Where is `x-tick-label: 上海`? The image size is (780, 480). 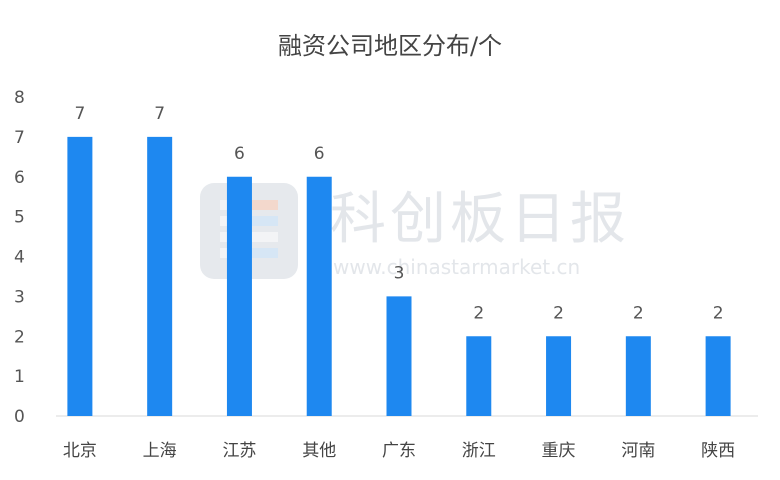
x-tick-label: 上海 is located at coordinates (160, 451).